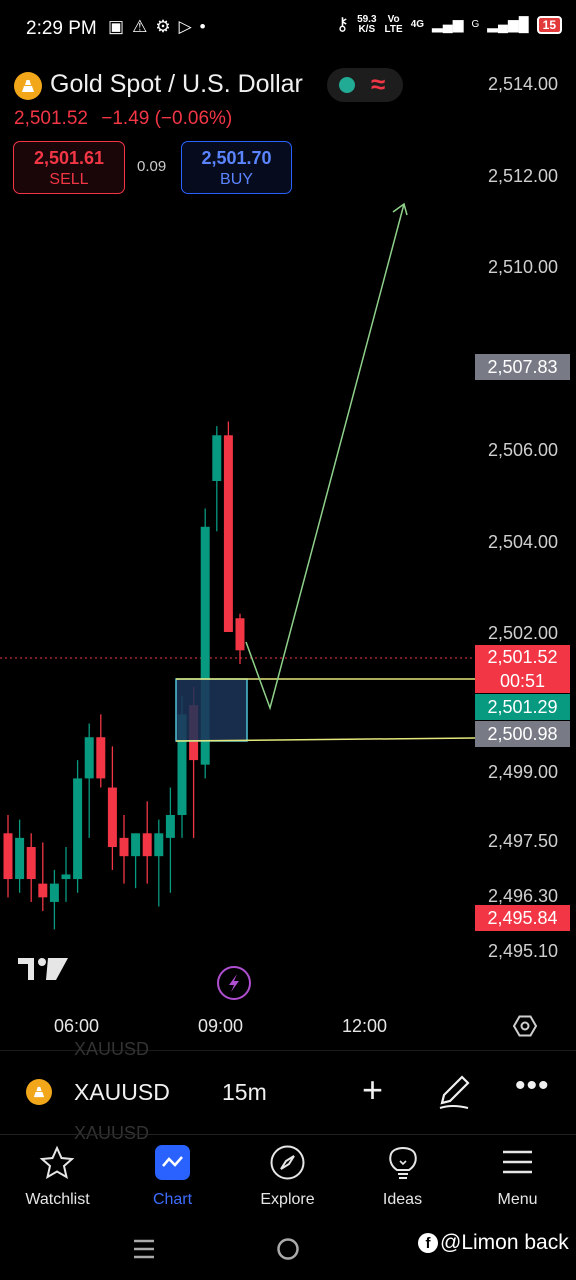 Image resolution: width=576 pixels, height=1280 pixels. Describe the element at coordinates (523, 633) in the screenshot. I see `y-label: 2,502.00` at that location.